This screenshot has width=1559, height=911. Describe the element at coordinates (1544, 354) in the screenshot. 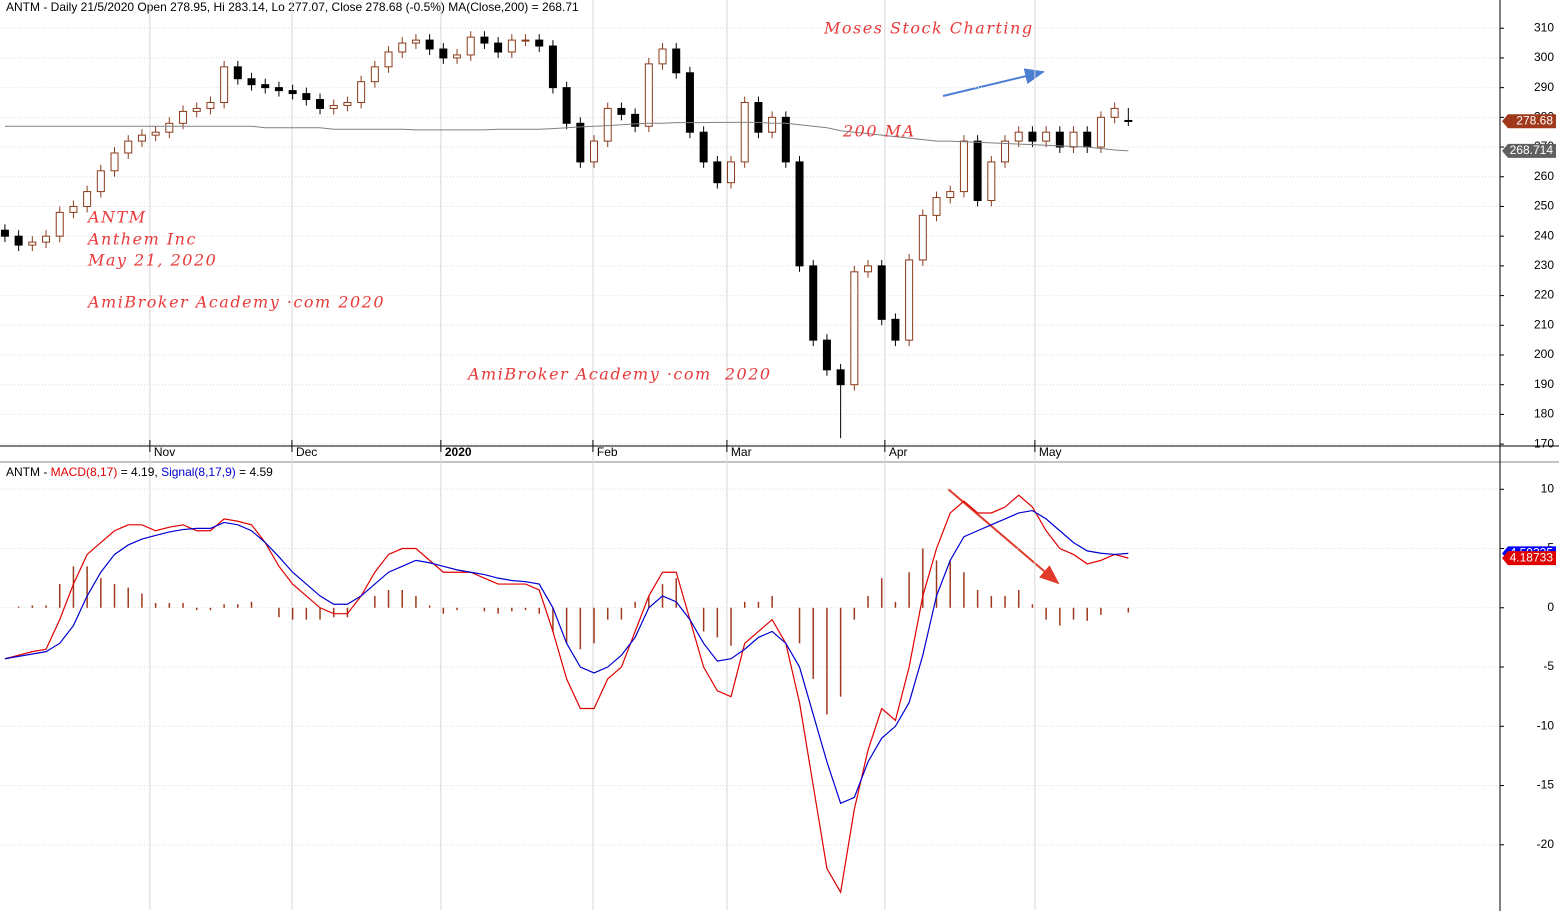

I see `y-tick-label: 200` at that location.